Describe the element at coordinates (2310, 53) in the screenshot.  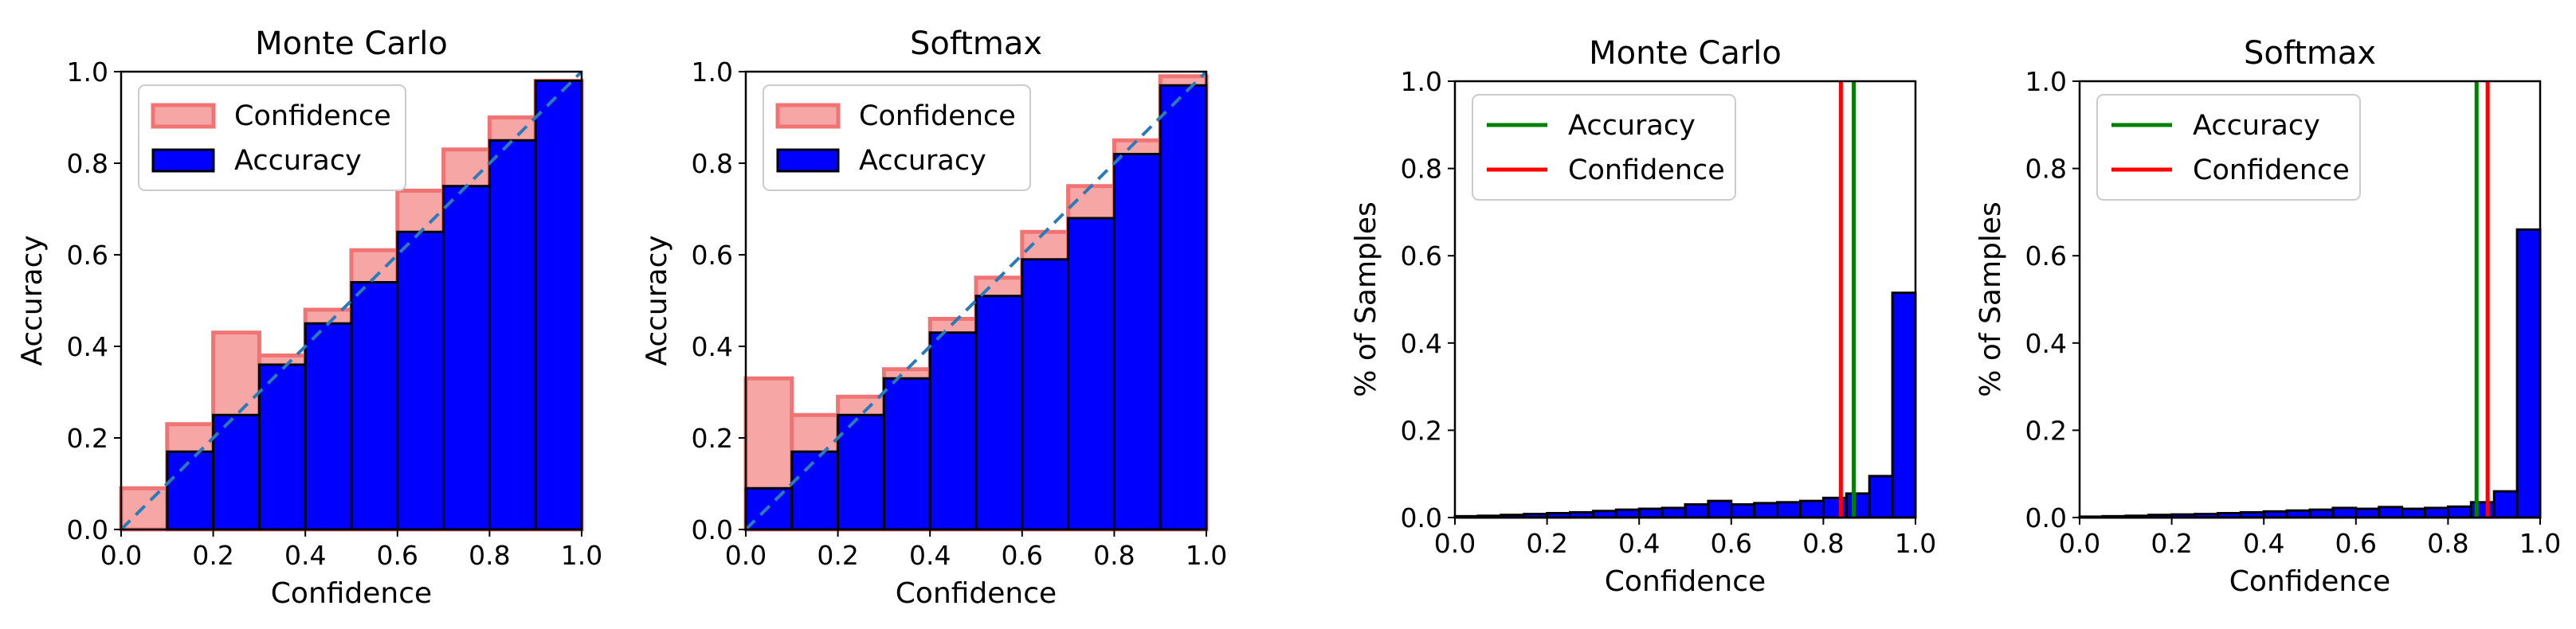
I see `chart-title: Softmax` at that location.